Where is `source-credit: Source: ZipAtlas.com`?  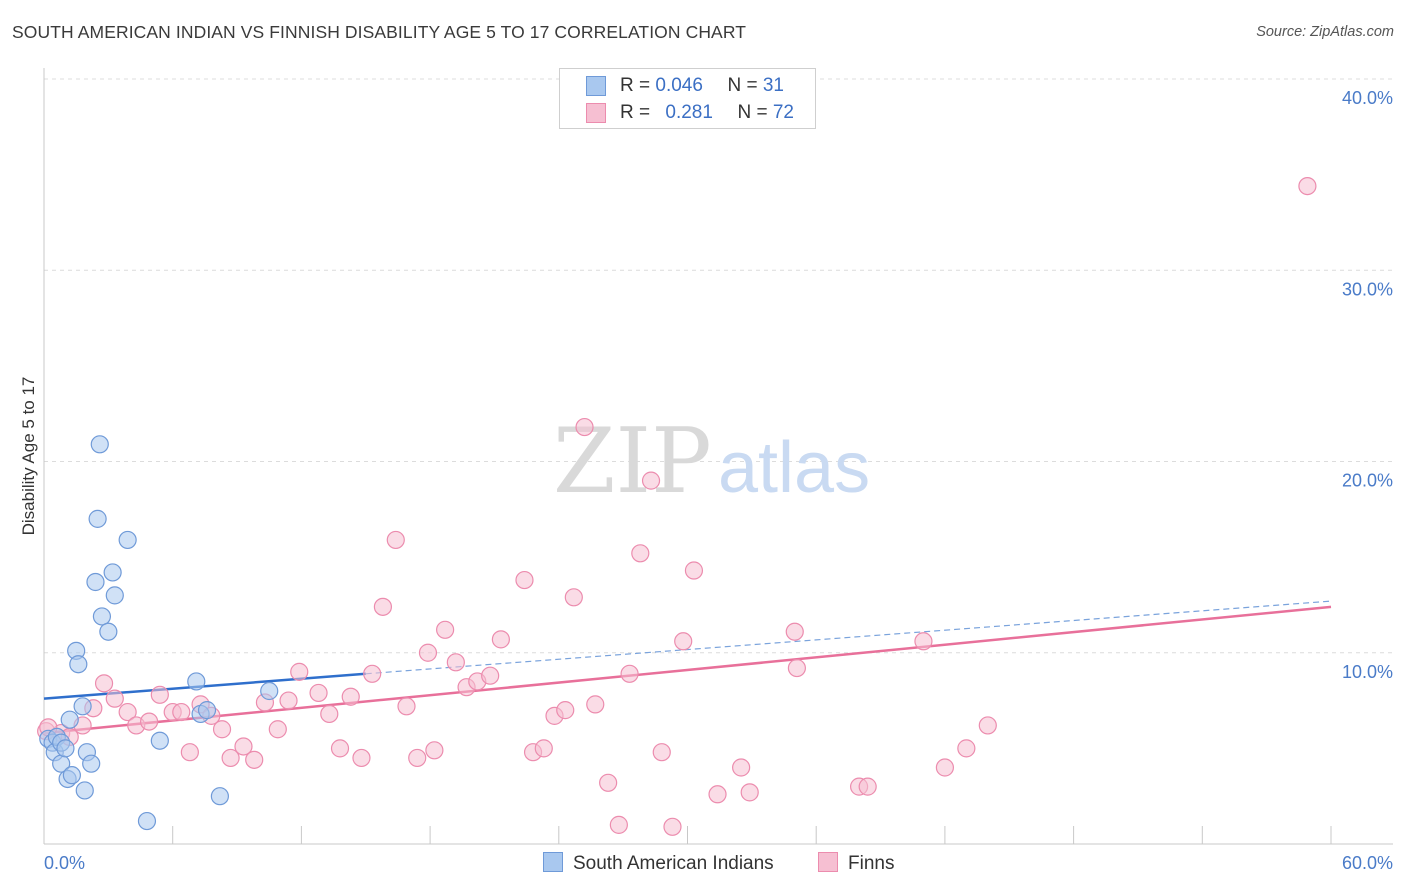 source-credit: Source: ZipAtlas.com is located at coordinates (1325, 32).